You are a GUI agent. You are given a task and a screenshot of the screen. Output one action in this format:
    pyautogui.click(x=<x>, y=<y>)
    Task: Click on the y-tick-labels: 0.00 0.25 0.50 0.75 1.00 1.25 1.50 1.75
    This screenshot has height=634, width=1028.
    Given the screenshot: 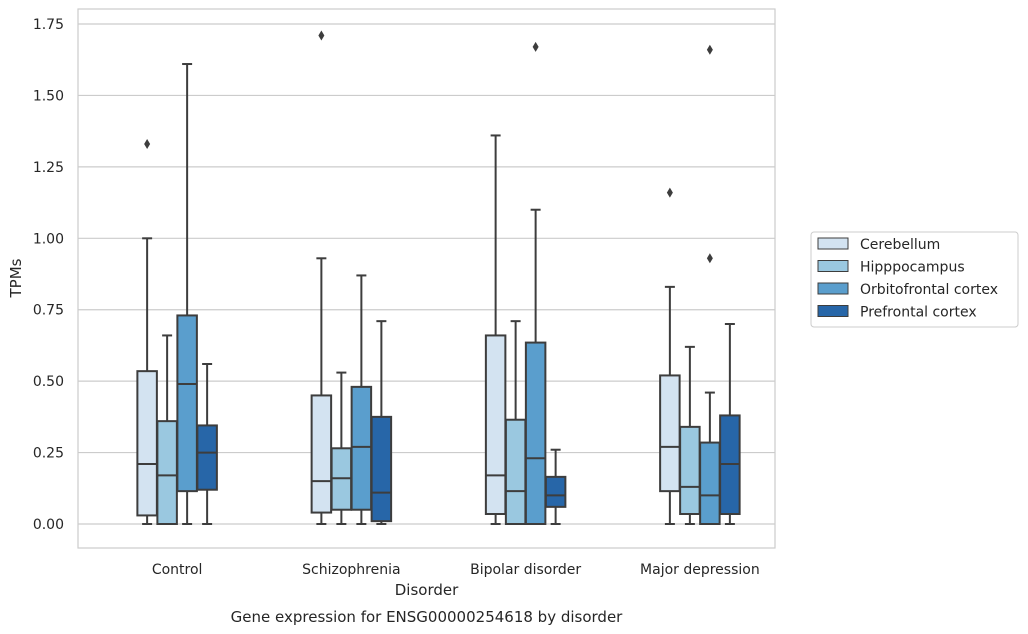 What is the action you would take?
    pyautogui.click(x=48, y=275)
    